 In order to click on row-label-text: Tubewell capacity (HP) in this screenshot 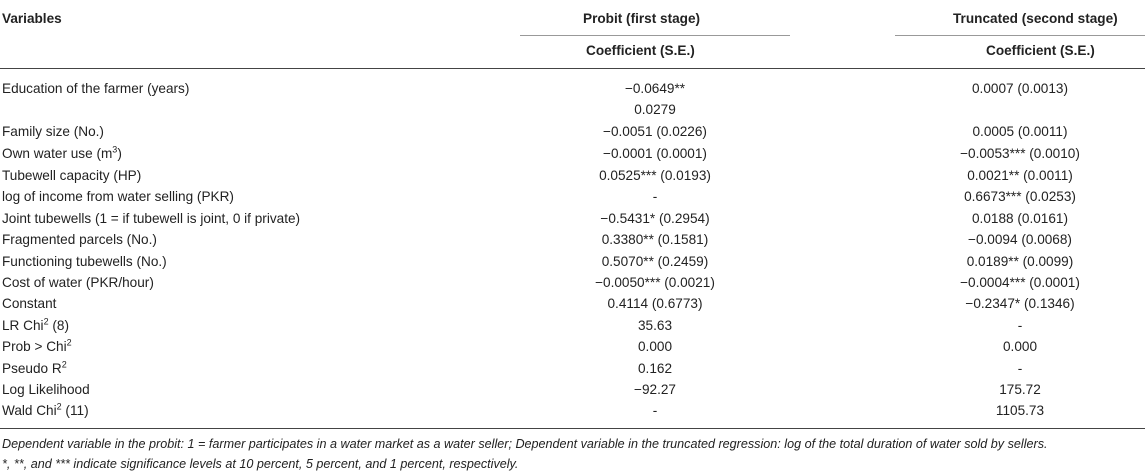, I will do `click(72, 175)`.